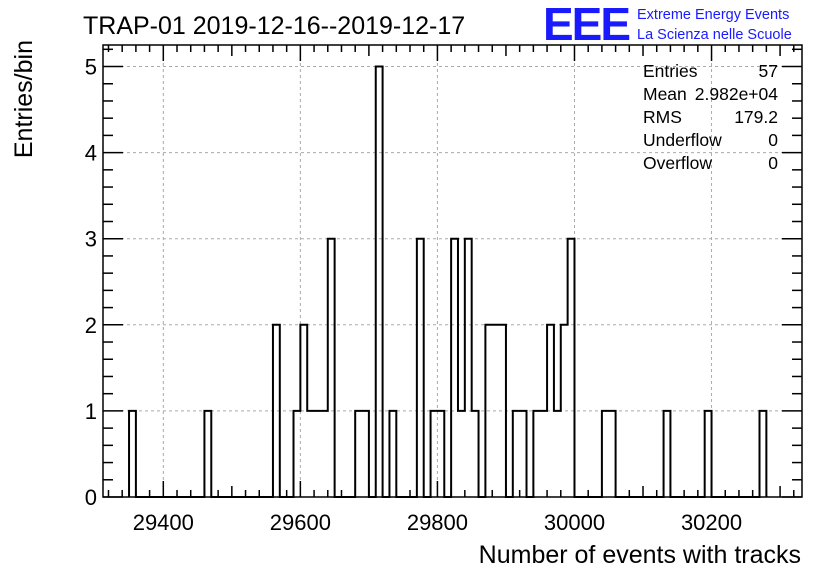 The image size is (836, 572). I want to click on stats-label: RMS, so click(662, 117).